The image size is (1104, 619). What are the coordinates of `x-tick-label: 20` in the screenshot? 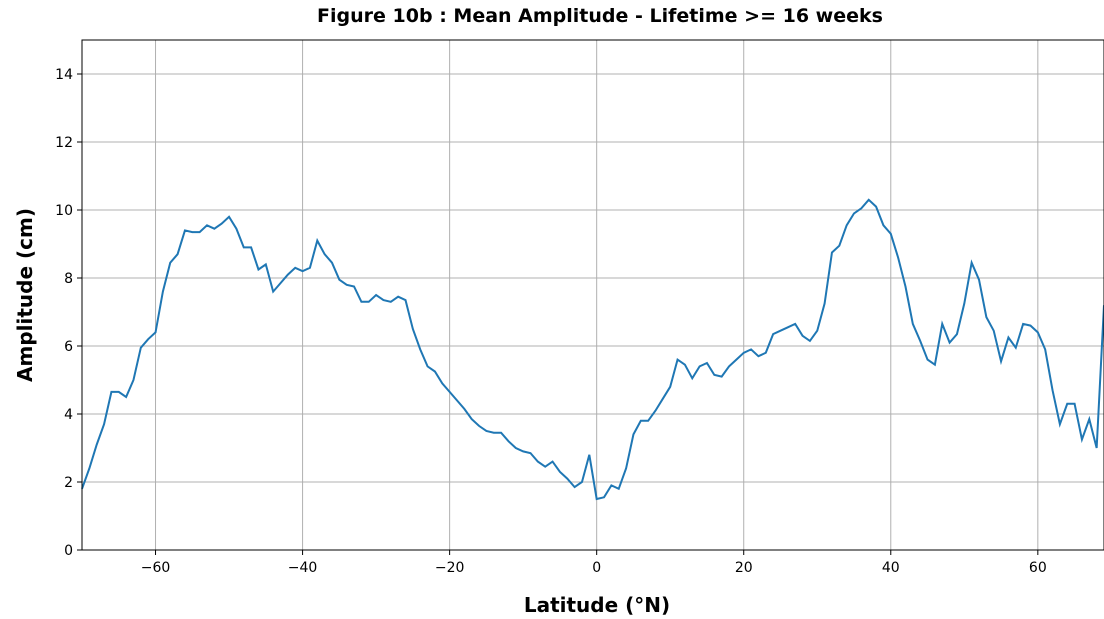 It's located at (744, 568).